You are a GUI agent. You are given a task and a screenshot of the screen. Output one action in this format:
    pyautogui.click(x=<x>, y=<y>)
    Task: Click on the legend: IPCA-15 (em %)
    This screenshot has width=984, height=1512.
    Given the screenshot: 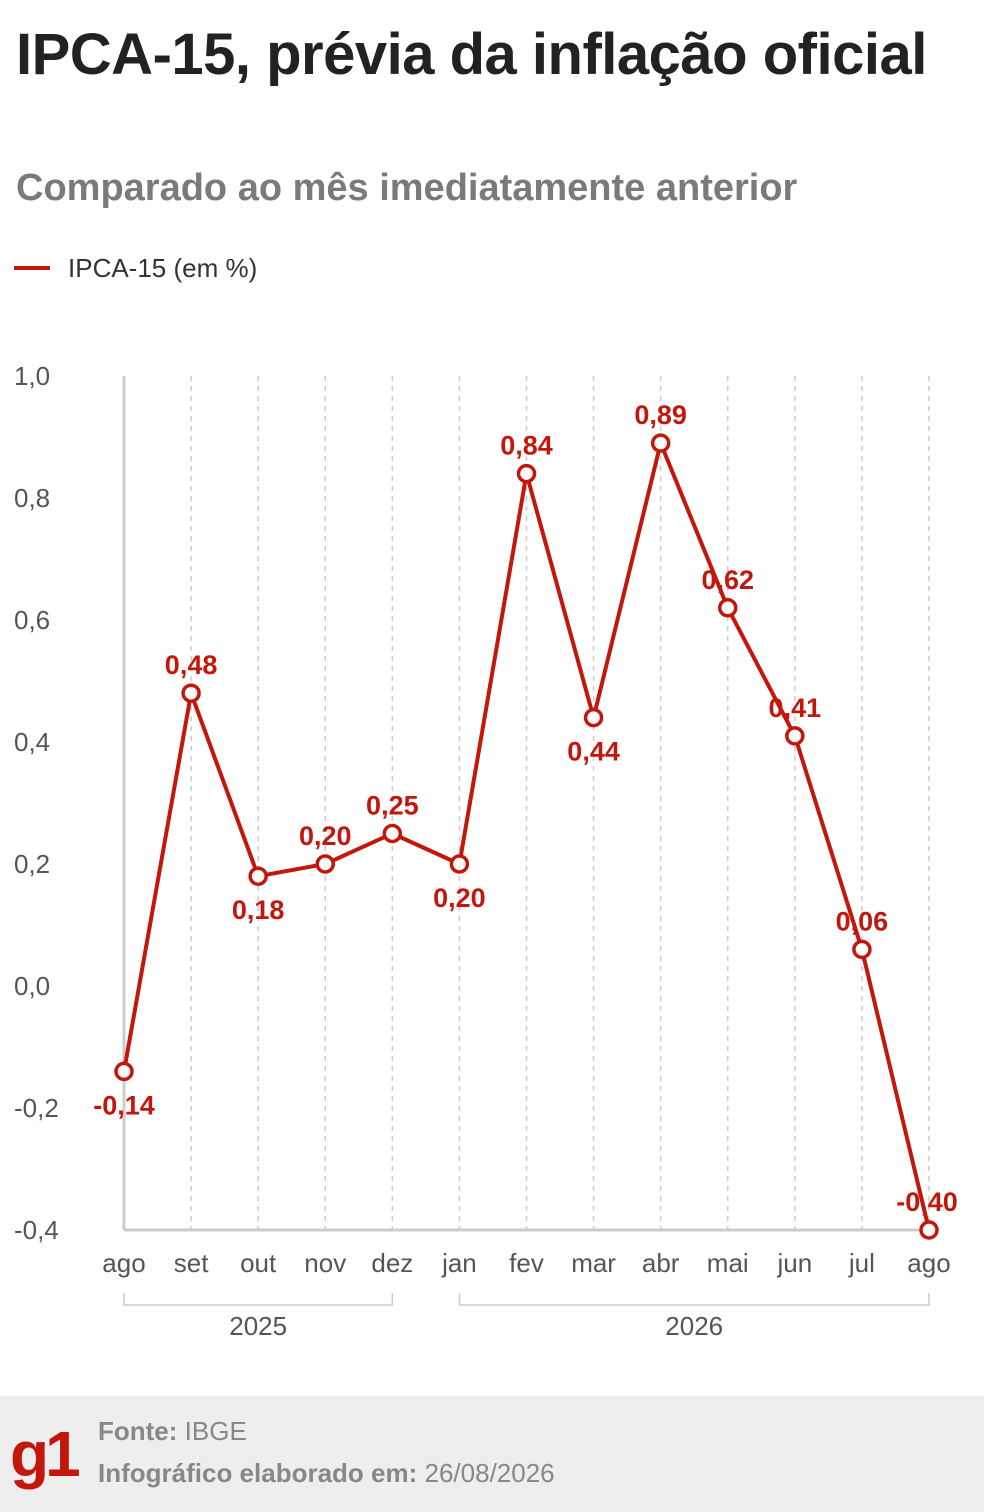 What is the action you would take?
    pyautogui.click(x=135, y=268)
    